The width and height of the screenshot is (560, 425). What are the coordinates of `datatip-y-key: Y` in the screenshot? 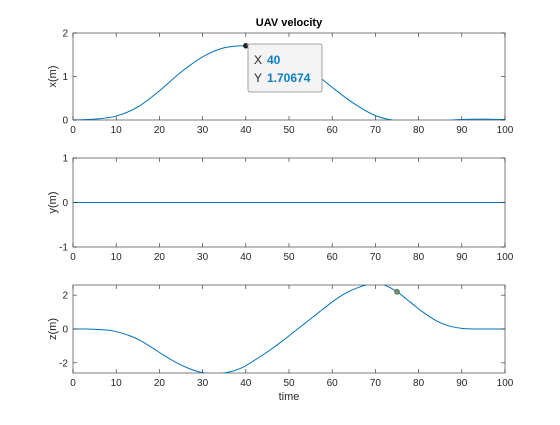 It's located at (258, 78).